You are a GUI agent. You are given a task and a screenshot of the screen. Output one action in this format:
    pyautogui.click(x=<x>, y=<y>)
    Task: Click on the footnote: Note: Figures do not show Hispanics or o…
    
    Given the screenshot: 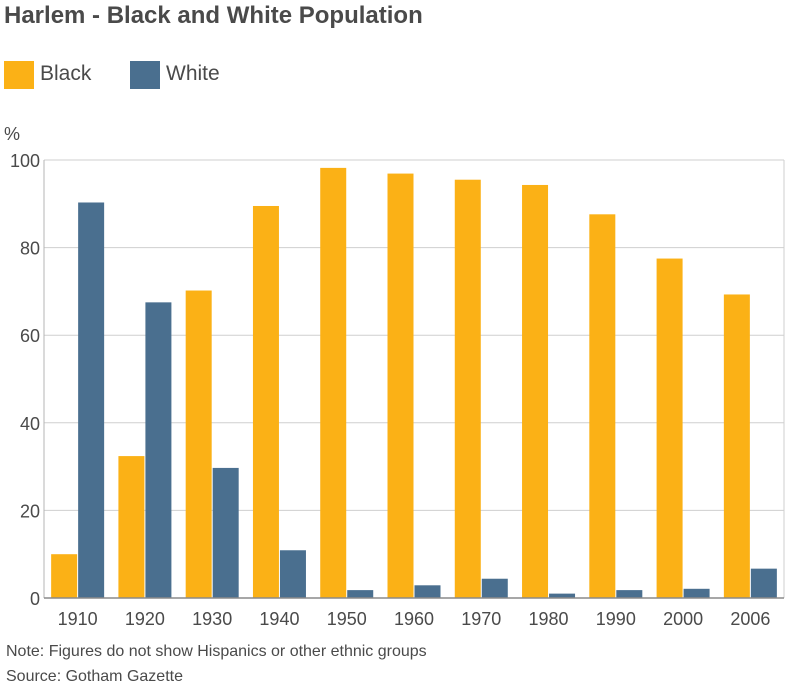 What is the action you would take?
    pyautogui.click(x=216, y=651)
    